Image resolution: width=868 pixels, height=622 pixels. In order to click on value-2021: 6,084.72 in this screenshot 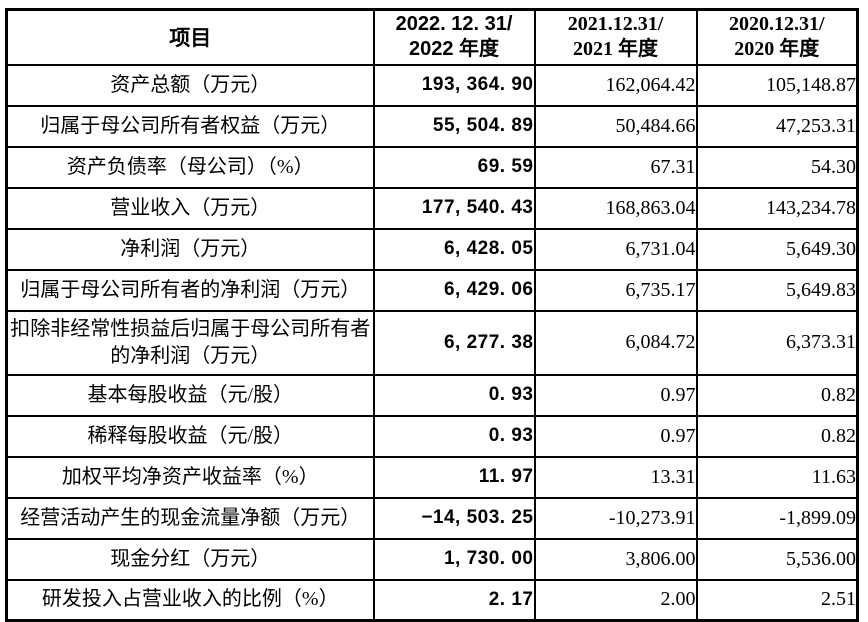, I will do `click(615, 342)`.